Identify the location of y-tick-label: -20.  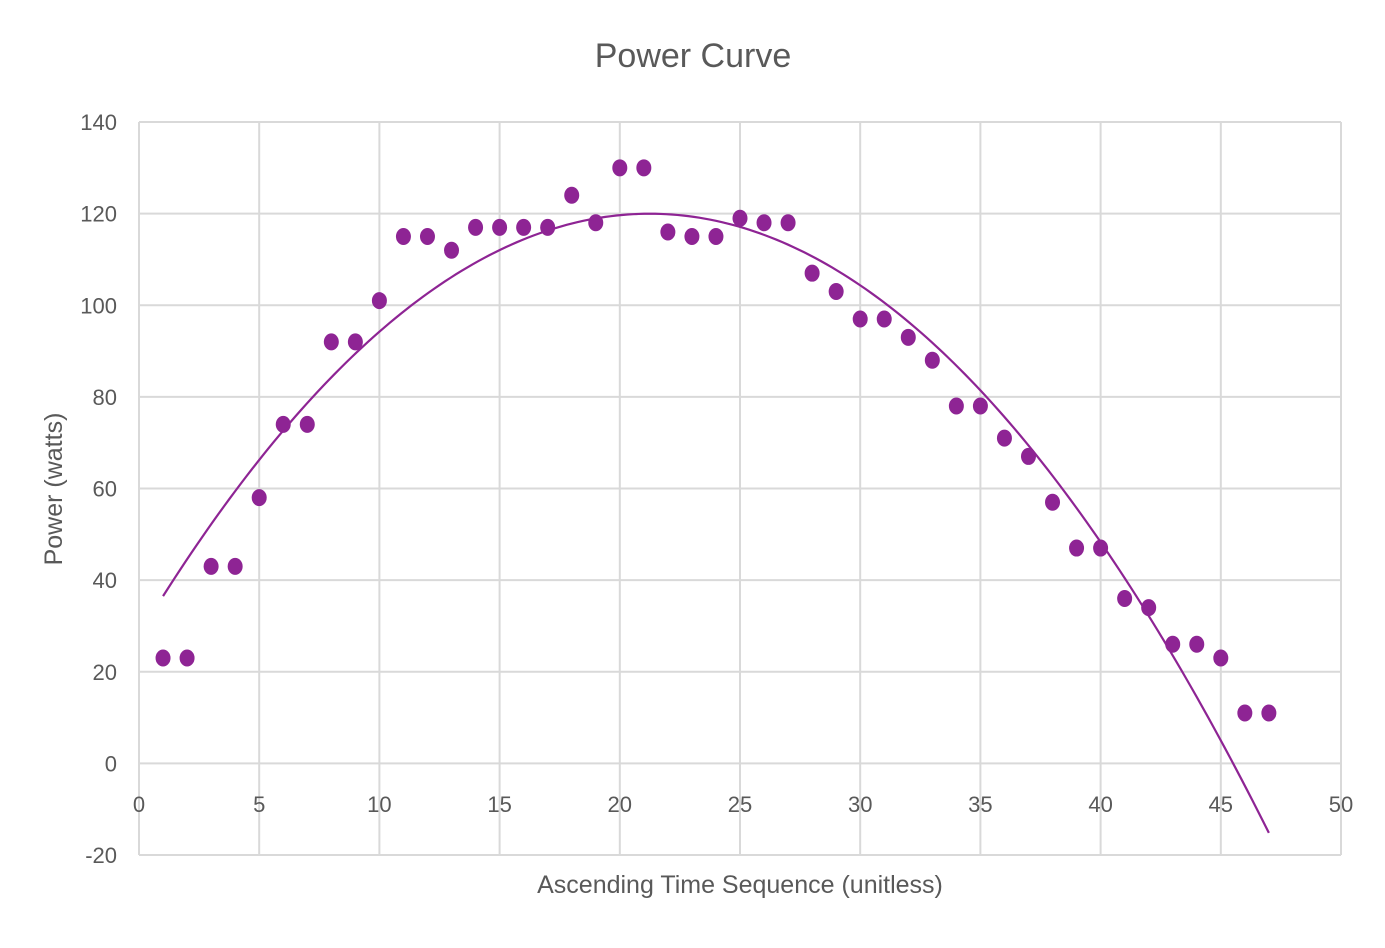
(101, 855).